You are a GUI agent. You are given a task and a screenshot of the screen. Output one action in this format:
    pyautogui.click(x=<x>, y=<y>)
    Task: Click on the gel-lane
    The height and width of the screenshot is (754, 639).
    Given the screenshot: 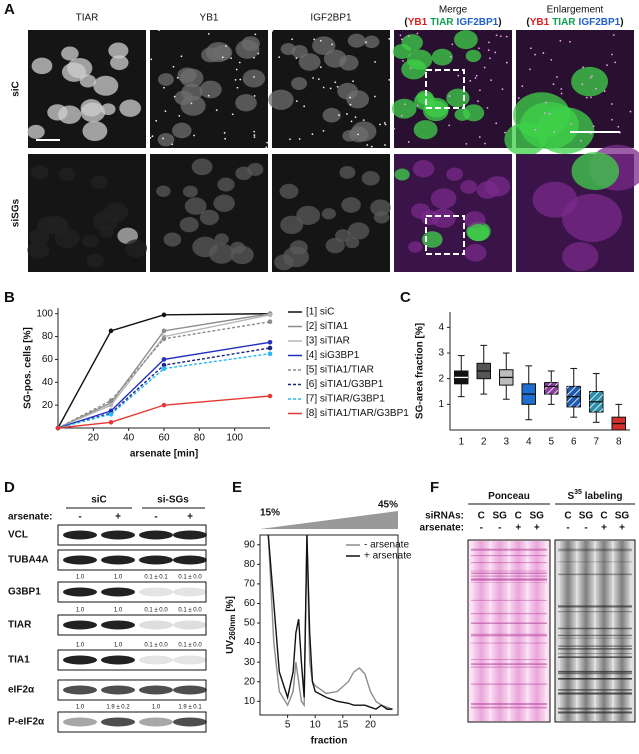 What is the action you would take?
    pyautogui.click(x=568, y=631)
    